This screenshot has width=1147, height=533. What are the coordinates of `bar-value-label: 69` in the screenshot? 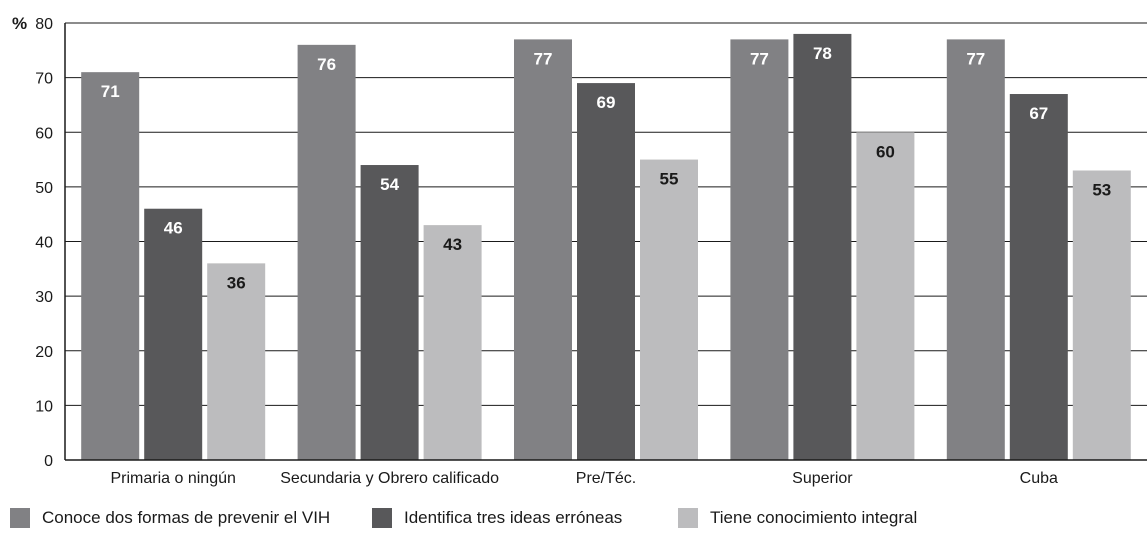 It's located at (606, 102).